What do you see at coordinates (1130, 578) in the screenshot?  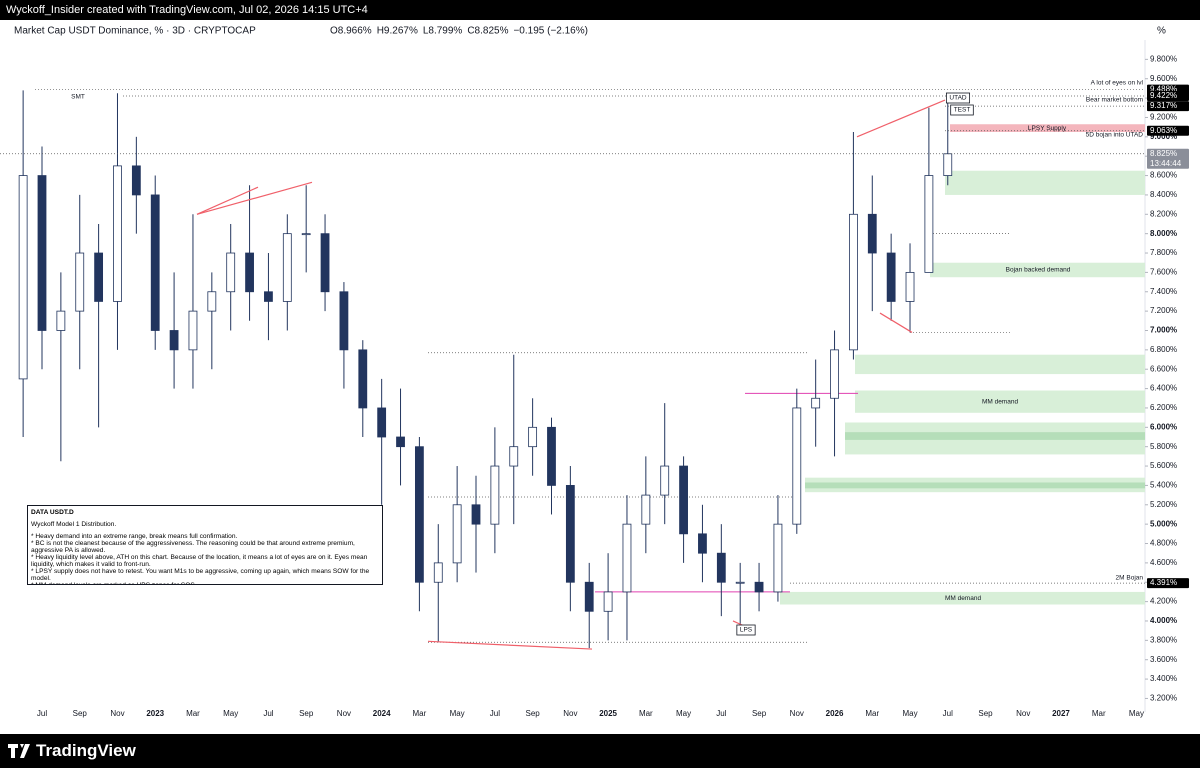 I see `annotation: 2M Bojan` at bounding box center [1130, 578].